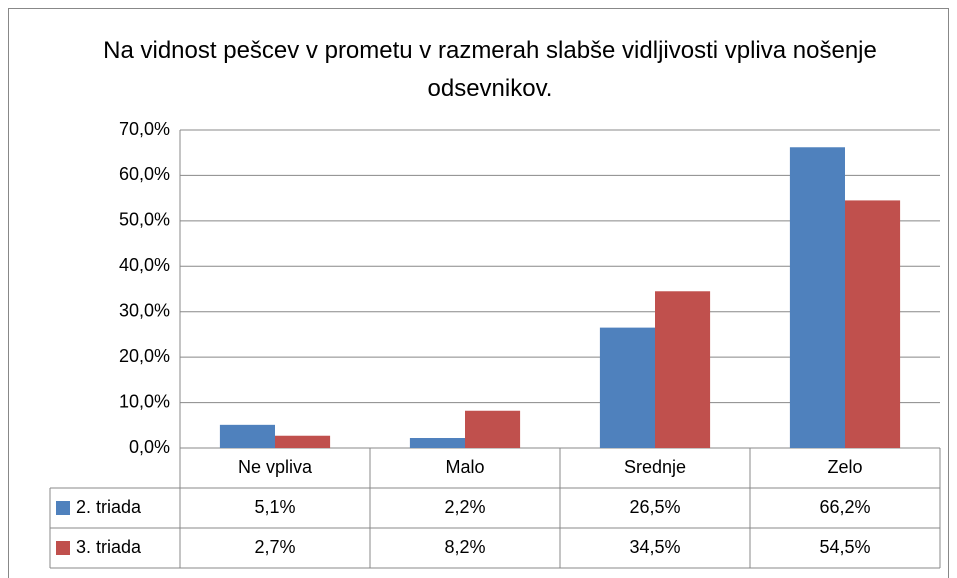  What do you see at coordinates (144, 356) in the screenshot?
I see `y-tick-label: 20,0%` at bounding box center [144, 356].